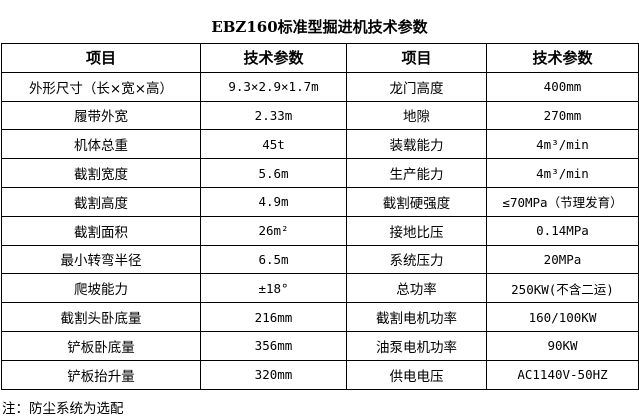 Image resolution: width=639 pixels, height=420 pixels. Describe the element at coordinates (273, 317) in the screenshot. I see `value-cell: 216mm` at that location.